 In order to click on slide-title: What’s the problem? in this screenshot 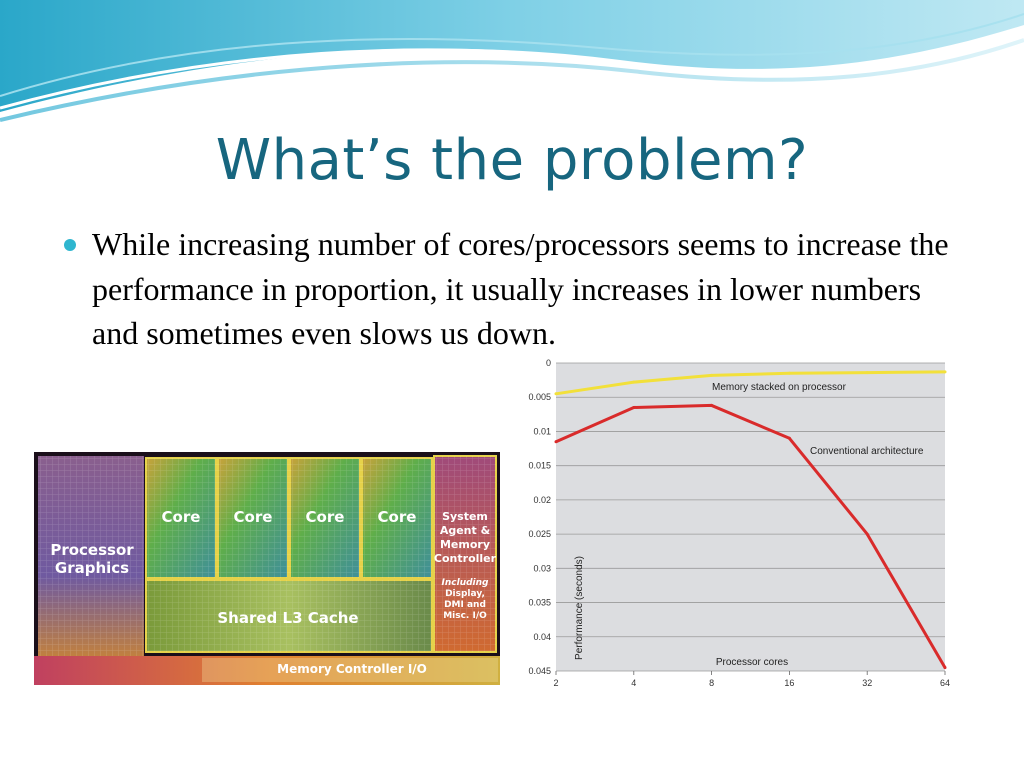, I will do `click(512, 160)`.